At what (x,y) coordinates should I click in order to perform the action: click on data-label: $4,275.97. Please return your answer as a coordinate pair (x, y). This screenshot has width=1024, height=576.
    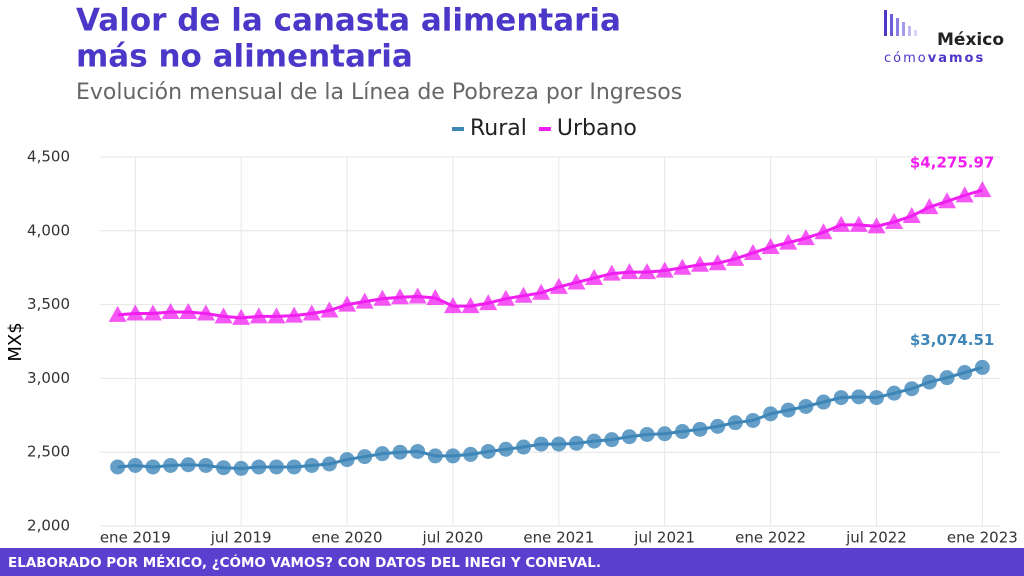
    Looking at the image, I should click on (952, 163).